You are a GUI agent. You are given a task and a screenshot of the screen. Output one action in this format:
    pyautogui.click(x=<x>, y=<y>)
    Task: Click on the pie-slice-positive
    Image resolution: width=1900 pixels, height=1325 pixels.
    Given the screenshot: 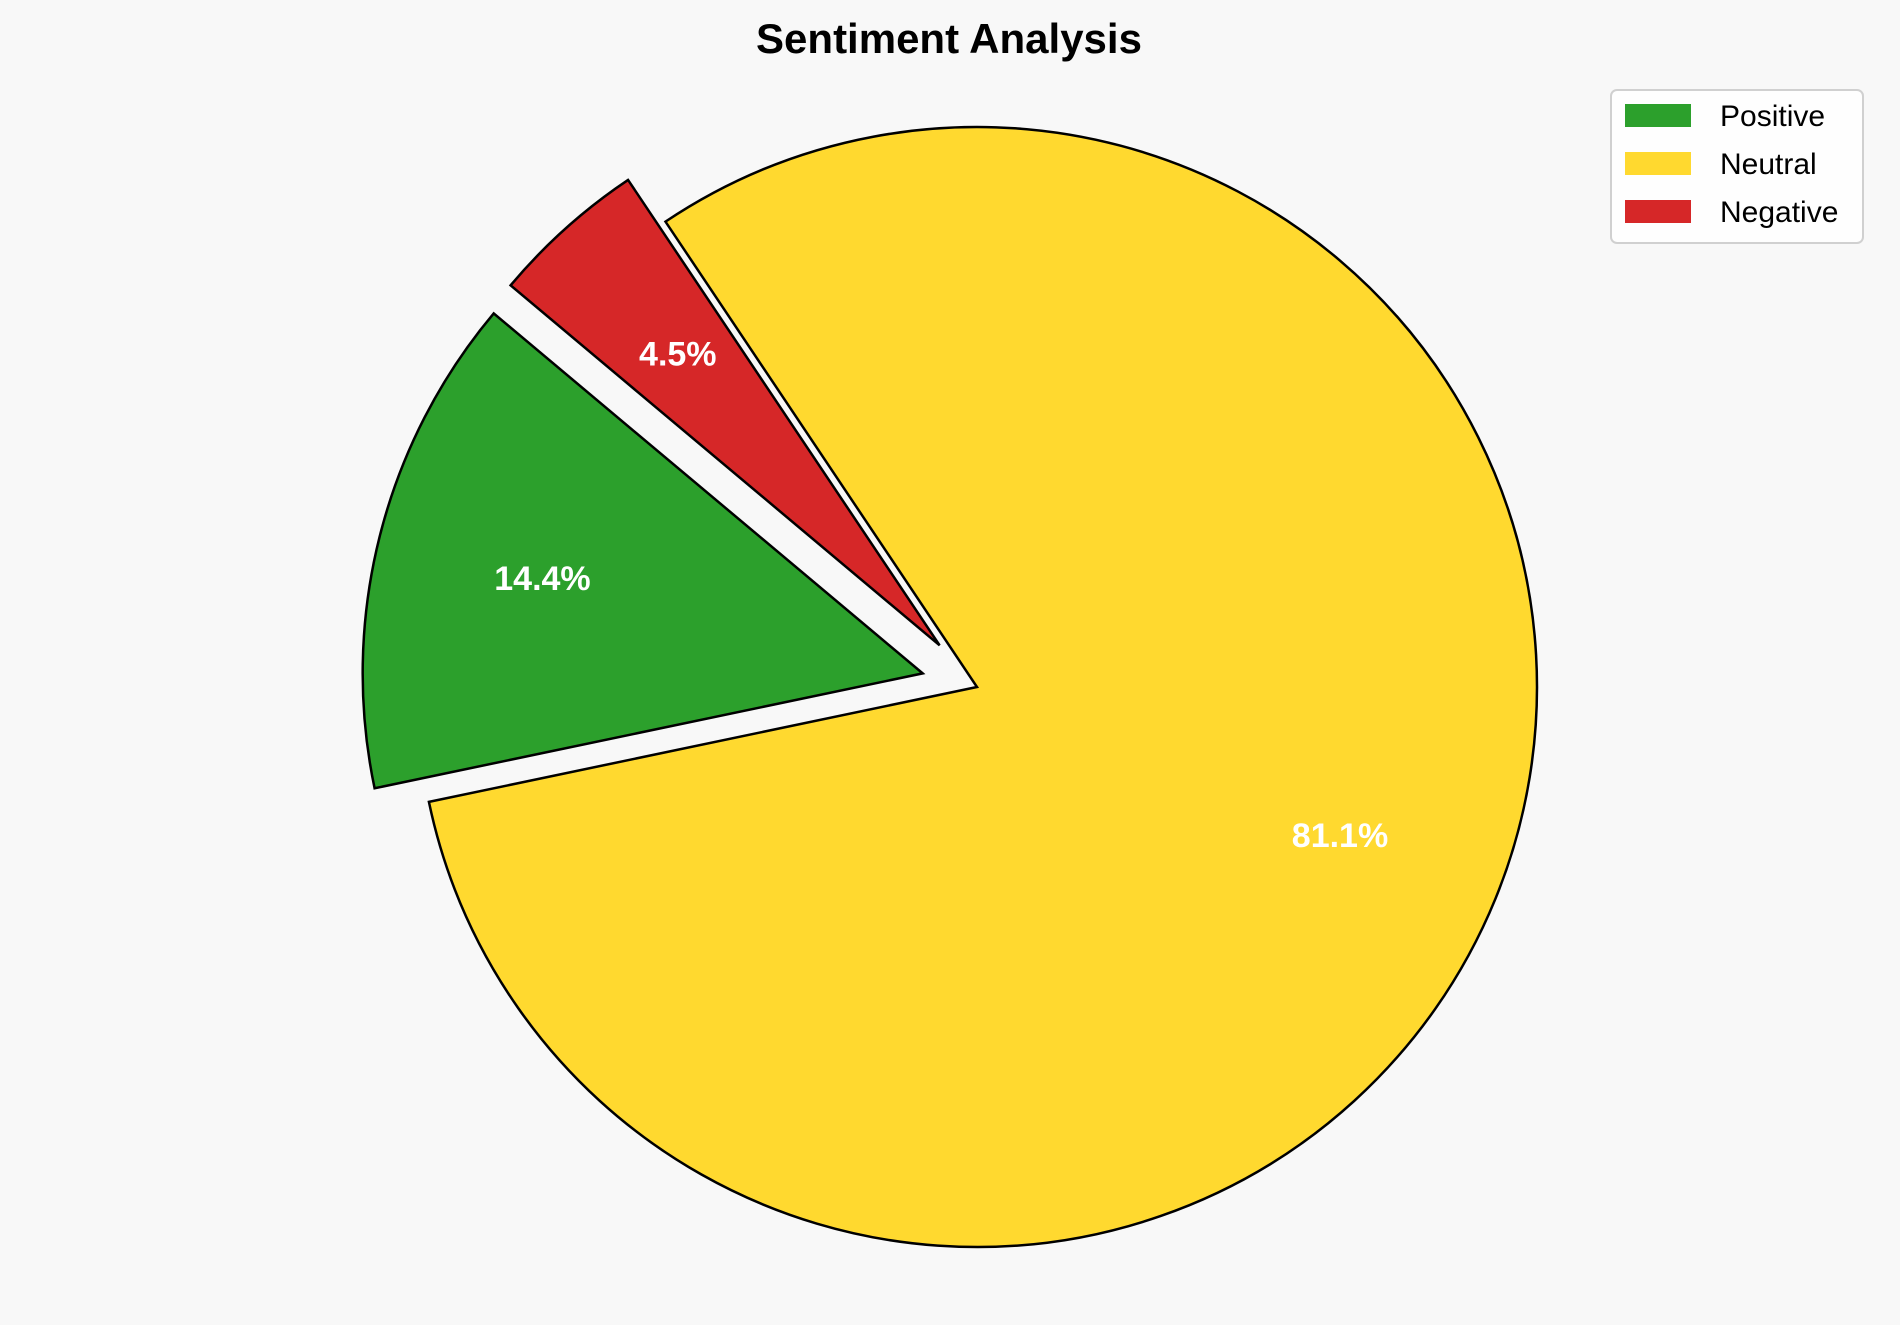 What is the action you would take?
    pyautogui.click(x=643, y=550)
    